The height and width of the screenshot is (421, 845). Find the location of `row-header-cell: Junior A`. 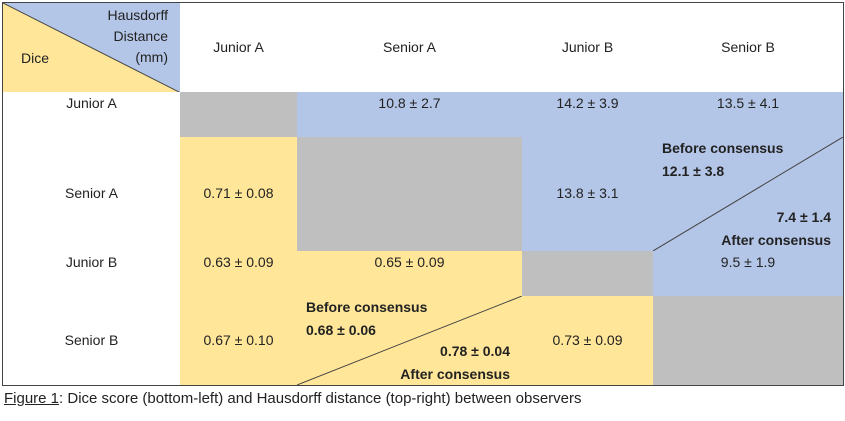

row-header-cell: Junior A is located at coordinates (91, 115).